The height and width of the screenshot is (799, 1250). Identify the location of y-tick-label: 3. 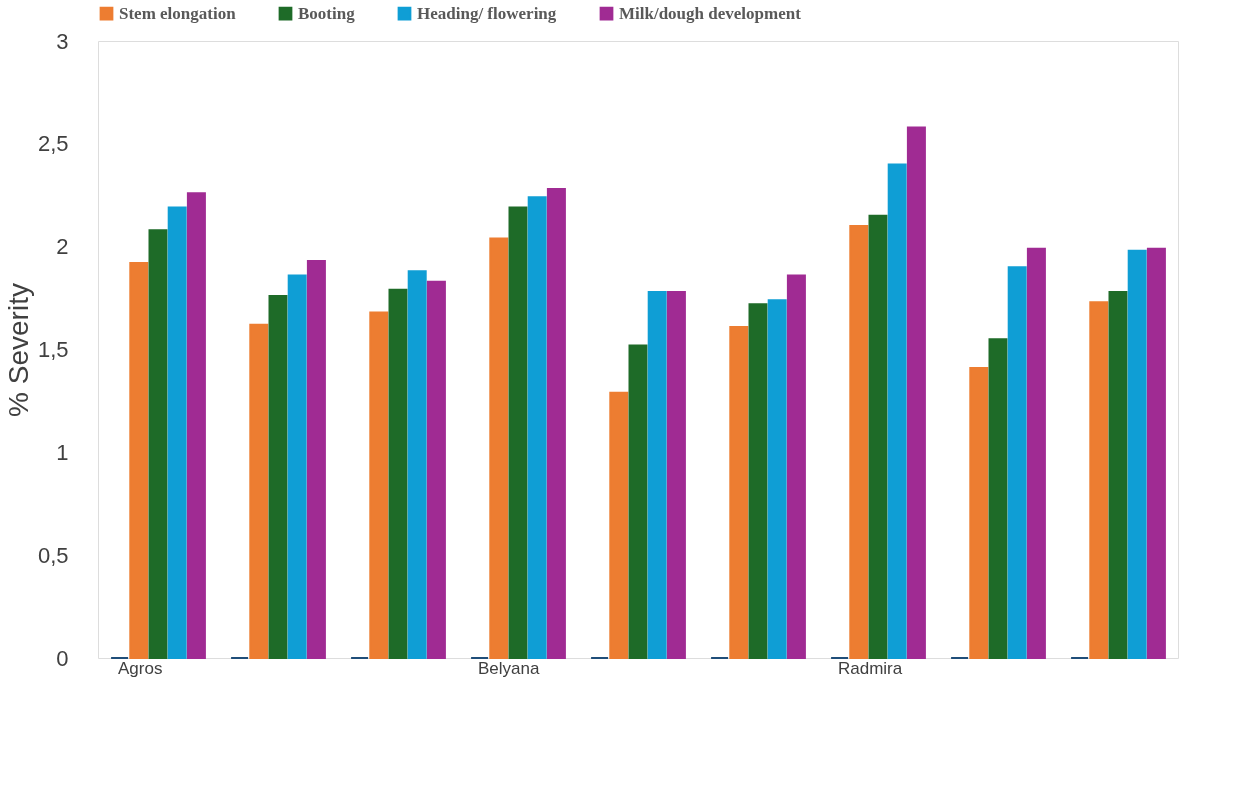
(62, 41).